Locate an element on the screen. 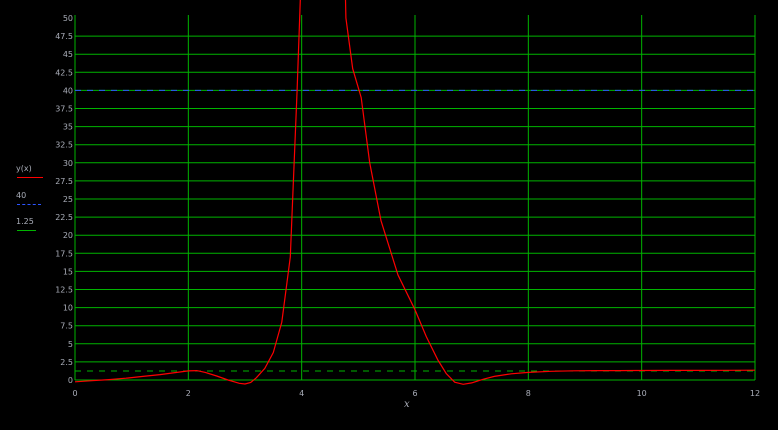  svg-text: 8 is located at coordinates (528, 393).